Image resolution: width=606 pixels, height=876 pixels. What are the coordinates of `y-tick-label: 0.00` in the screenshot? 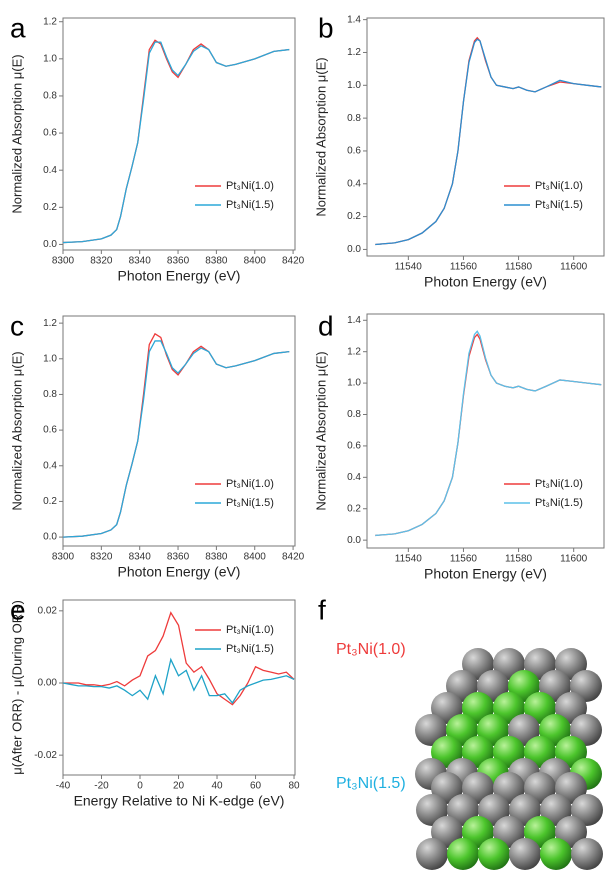 It's located at (48, 683).